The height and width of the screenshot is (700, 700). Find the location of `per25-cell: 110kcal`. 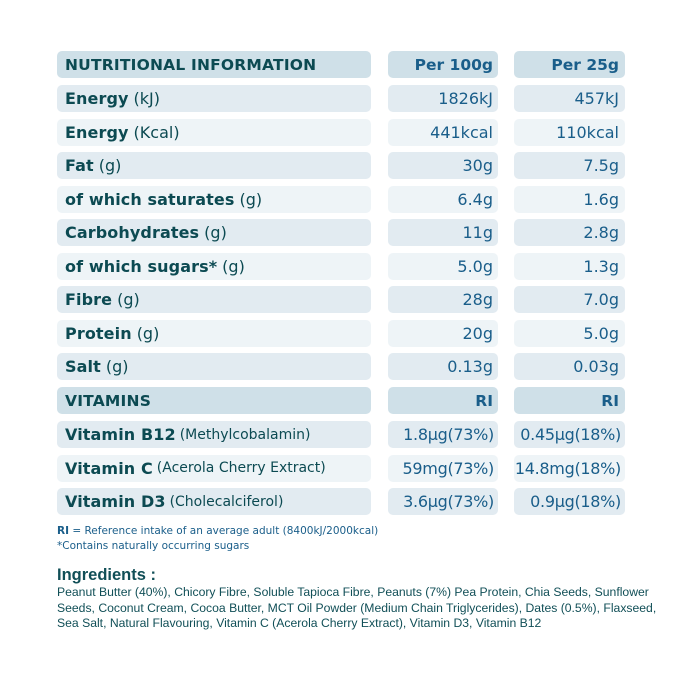

per25-cell: 110kcal is located at coordinates (569, 132).